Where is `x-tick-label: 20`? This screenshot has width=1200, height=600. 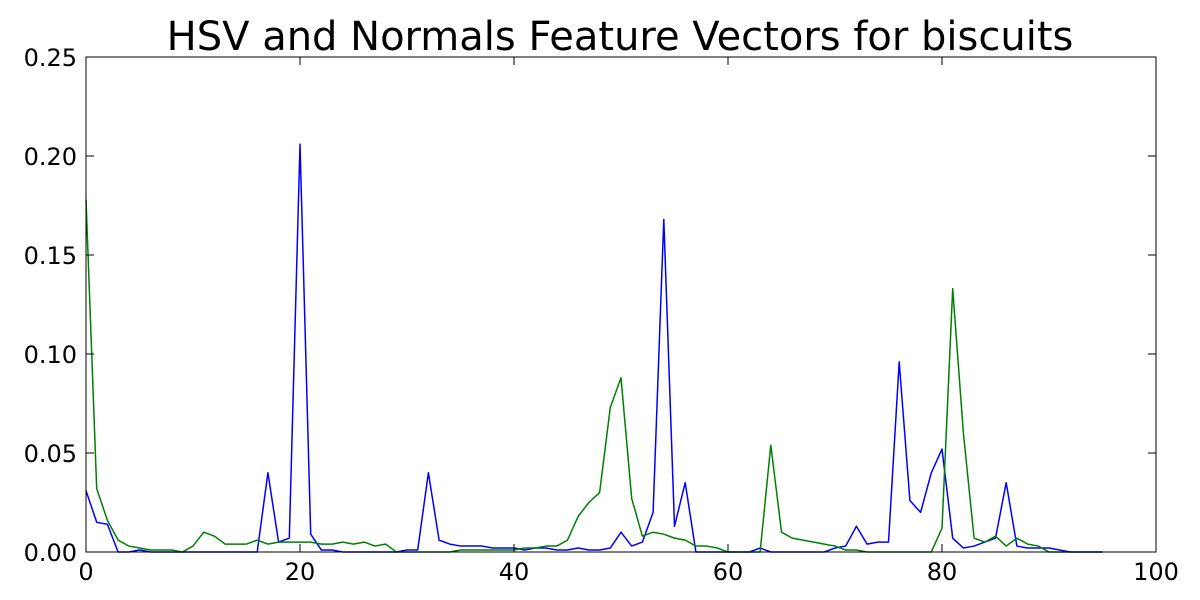 x-tick-label: 20 is located at coordinates (300, 572).